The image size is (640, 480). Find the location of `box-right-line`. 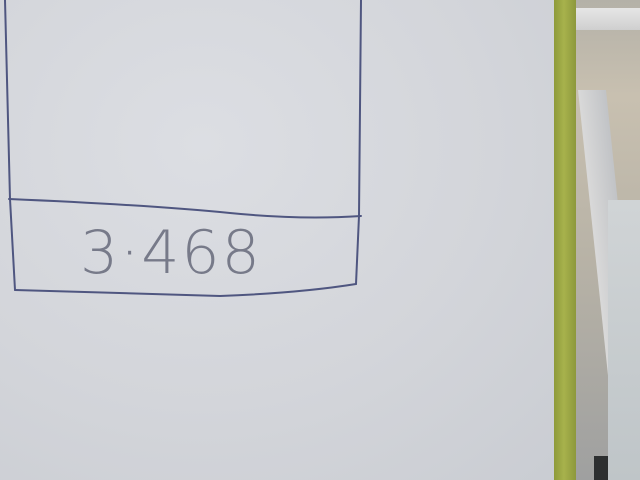

box-right-line is located at coordinates (358, 142).